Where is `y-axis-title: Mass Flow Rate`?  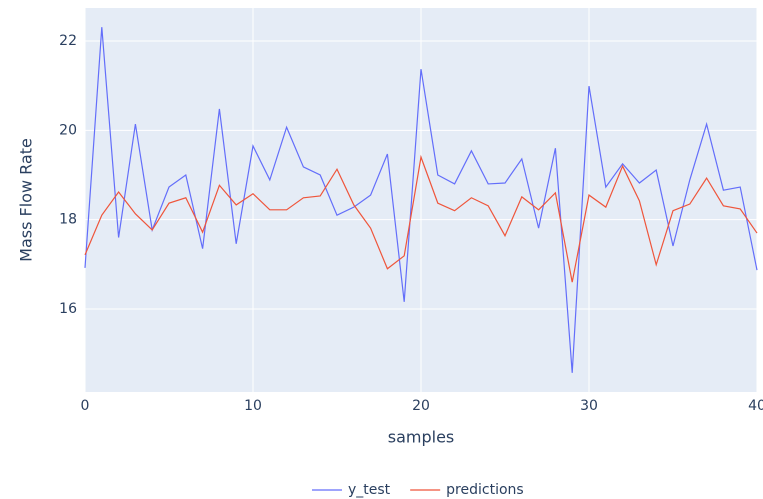
y-axis-title: Mass Flow Rate is located at coordinates (26, 200).